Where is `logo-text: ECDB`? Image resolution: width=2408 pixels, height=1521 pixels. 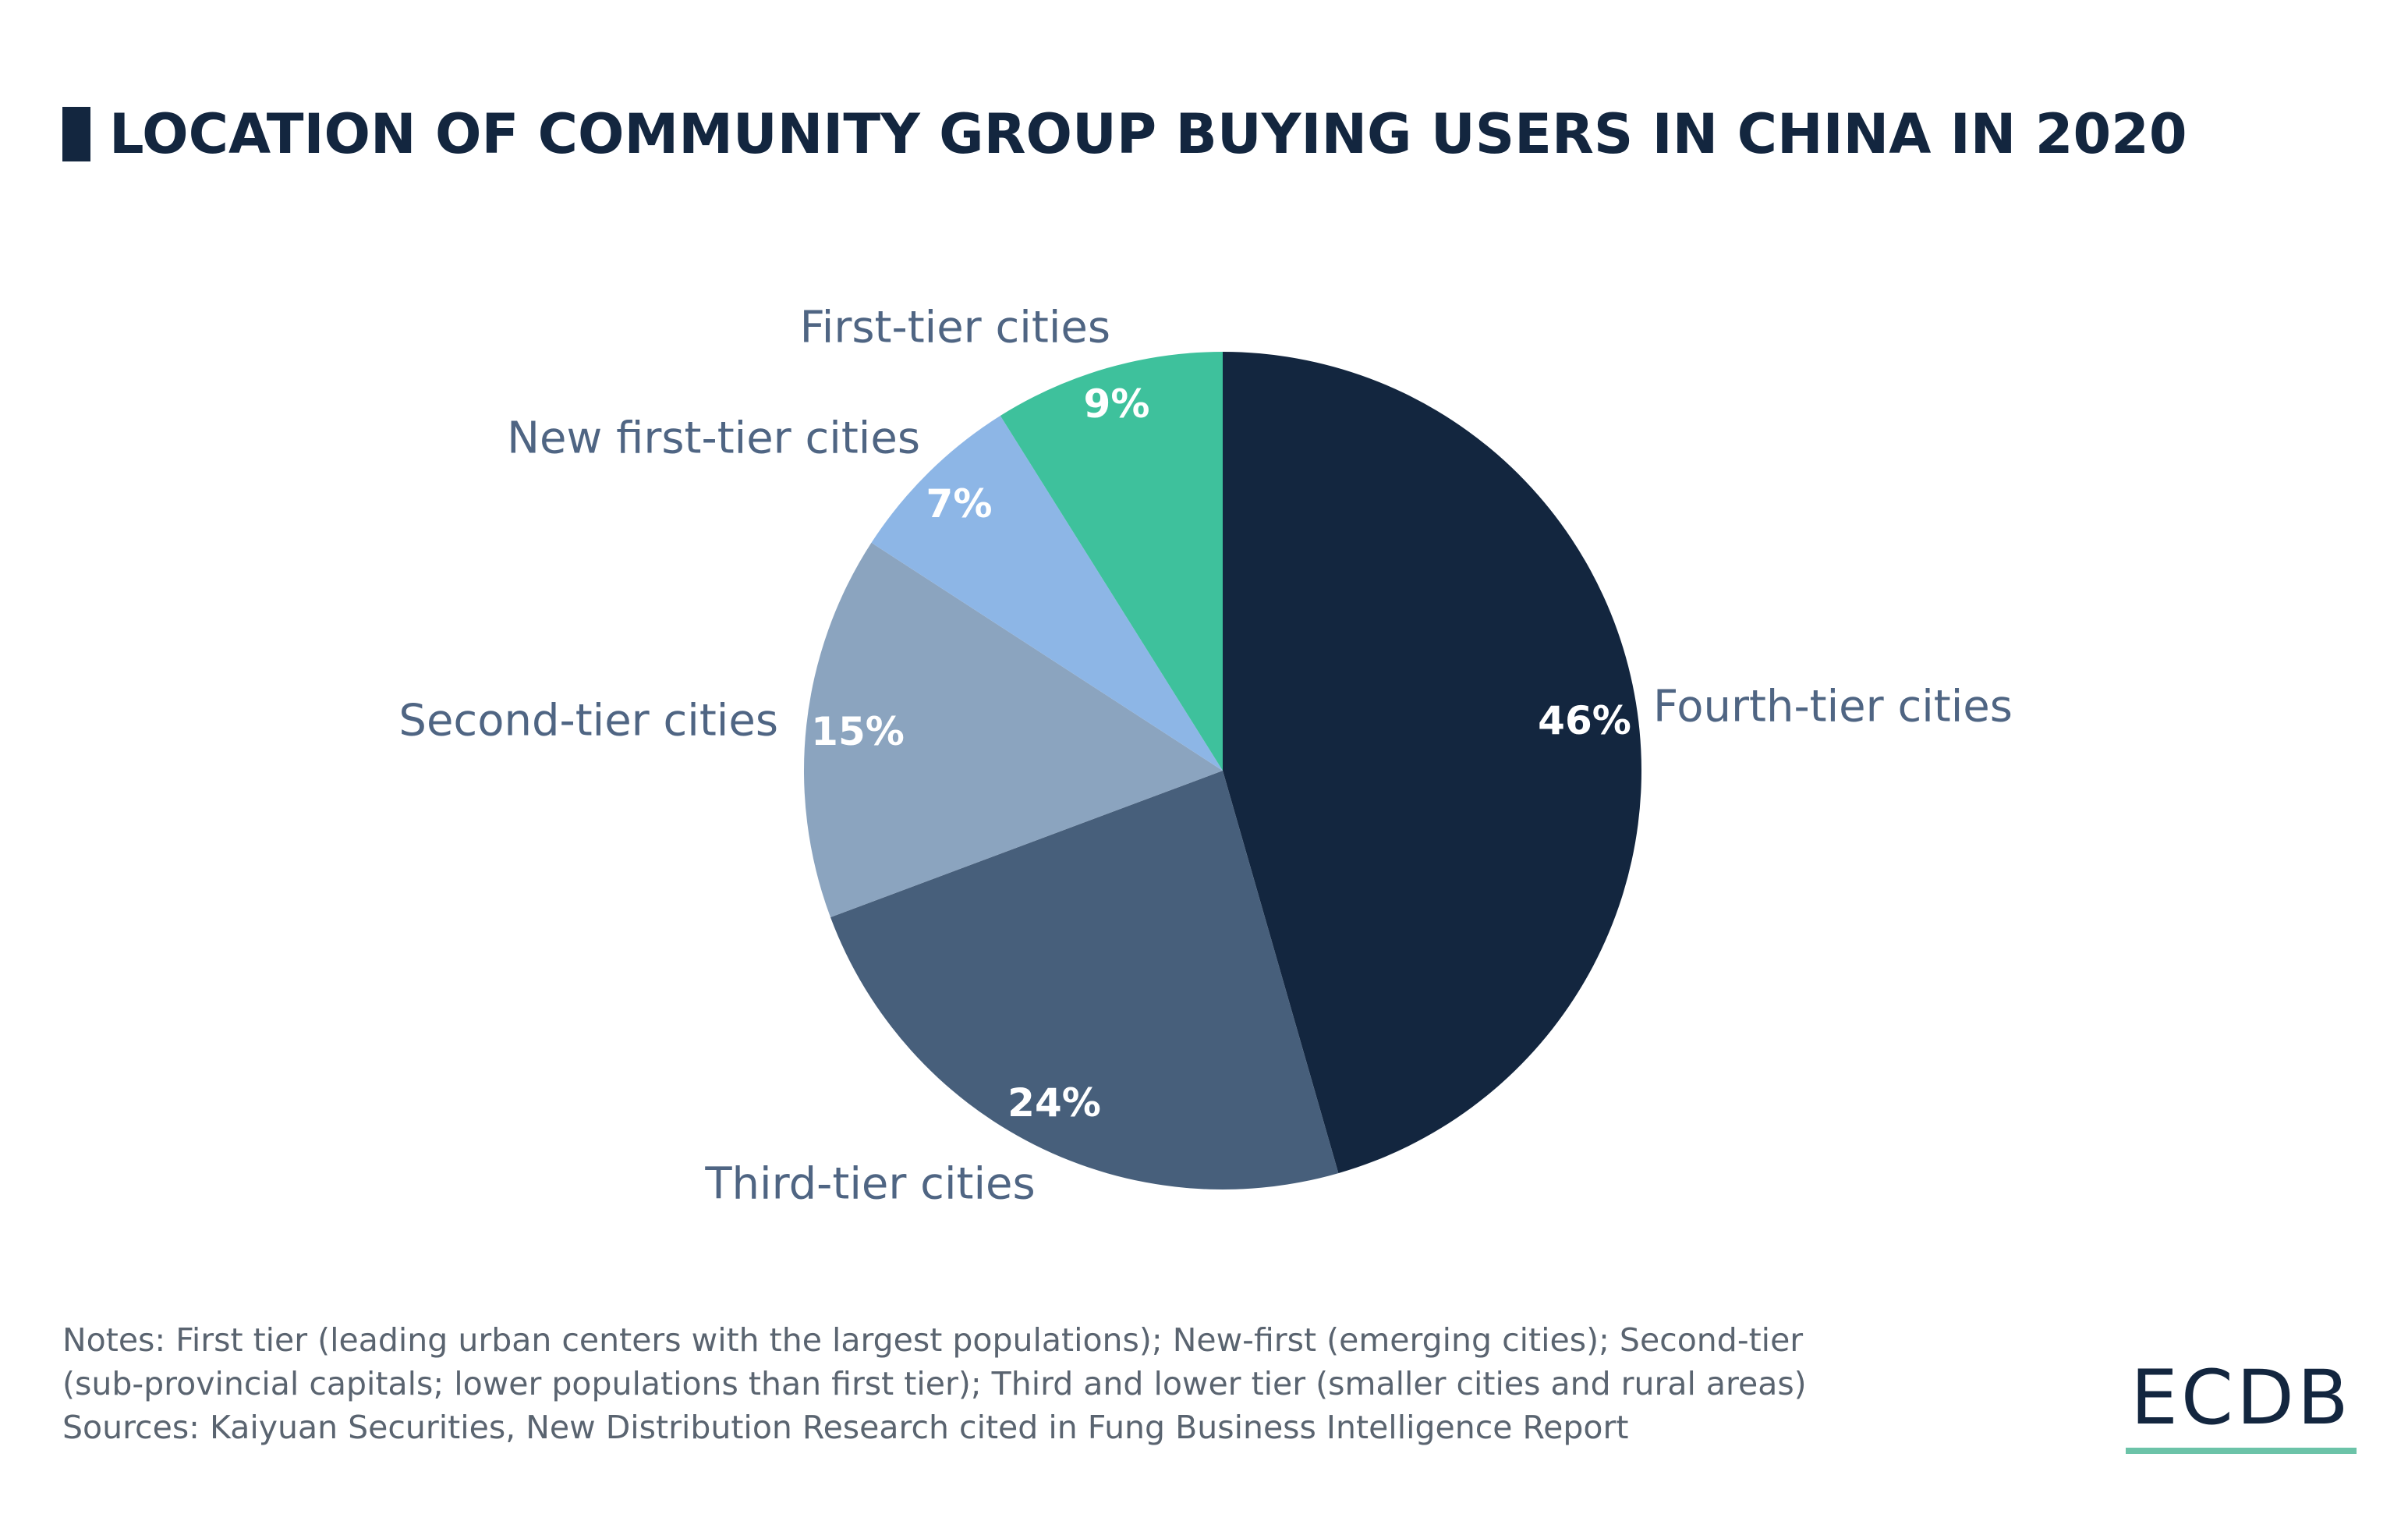 logo-text: ECDB is located at coordinates (2241, 1397).